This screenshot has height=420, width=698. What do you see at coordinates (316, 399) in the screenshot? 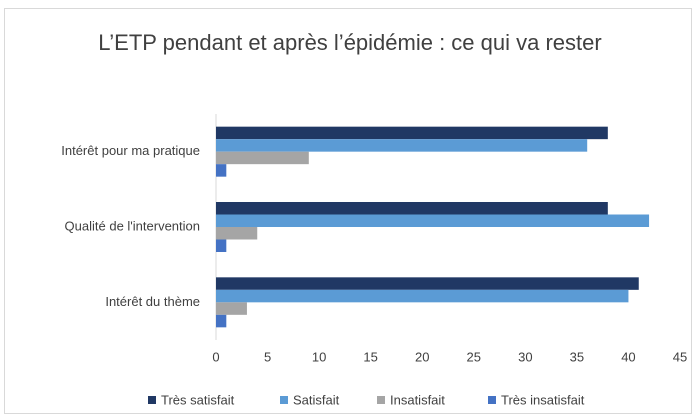
I see `legend-label: Satisfait` at bounding box center [316, 399].